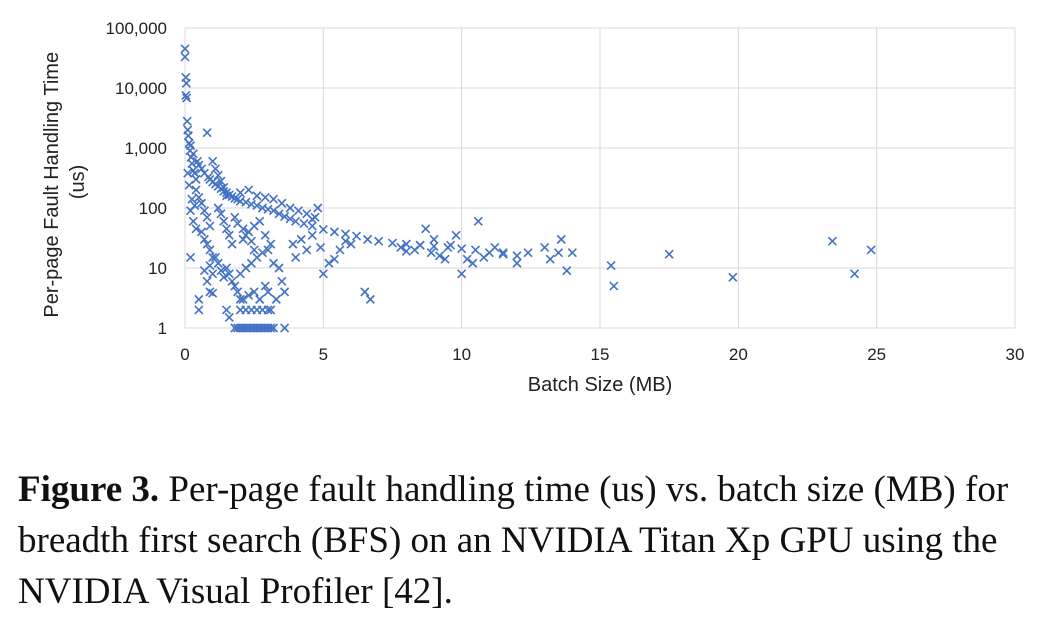  Describe the element at coordinates (1015, 354) in the screenshot. I see `x-tick-label: 30` at that location.